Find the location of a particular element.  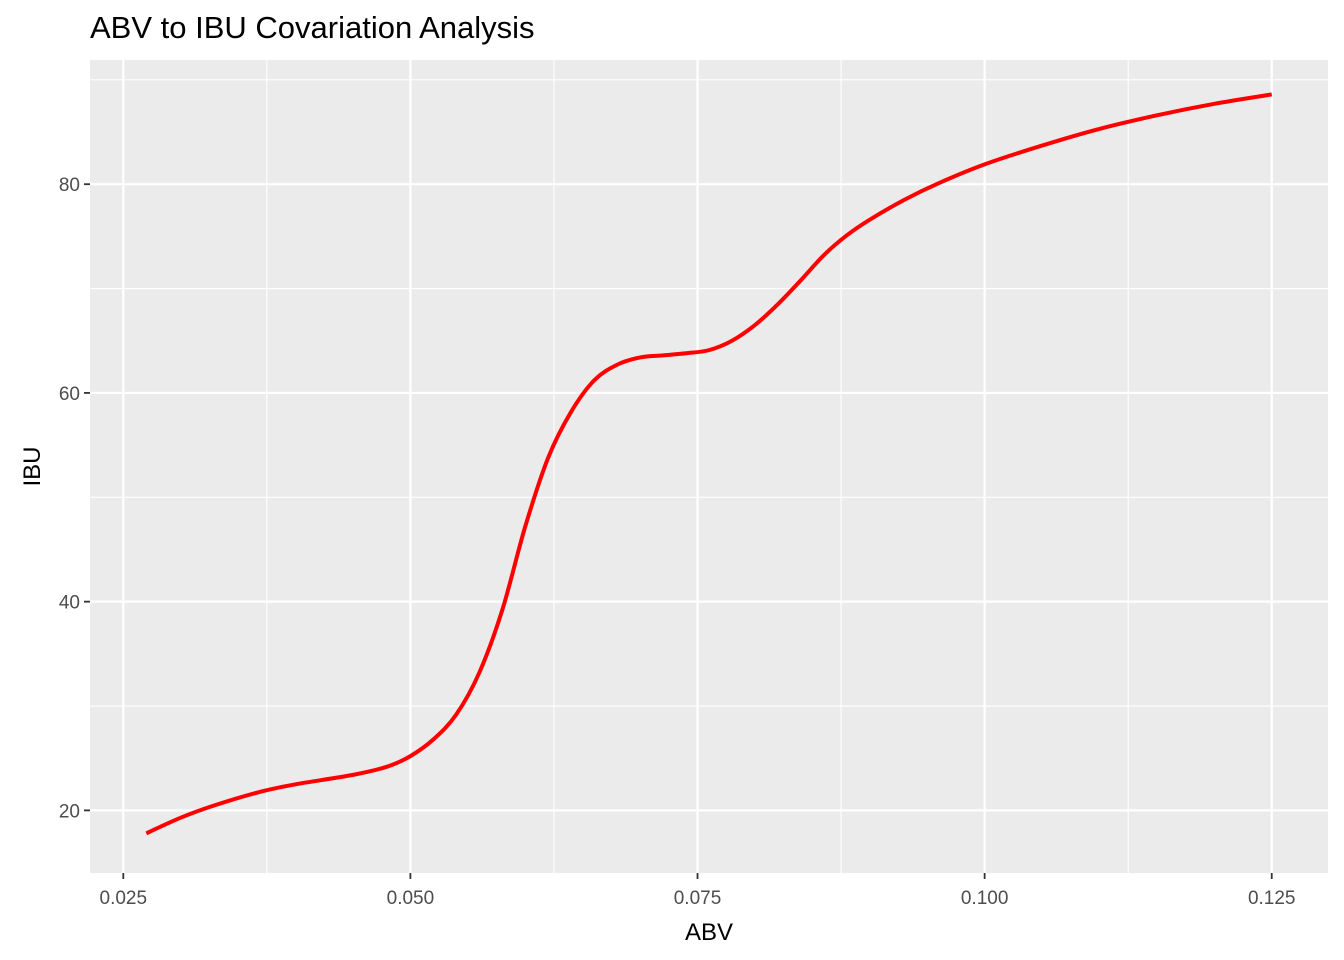

x-tick-label: 0.125 is located at coordinates (1272, 898).